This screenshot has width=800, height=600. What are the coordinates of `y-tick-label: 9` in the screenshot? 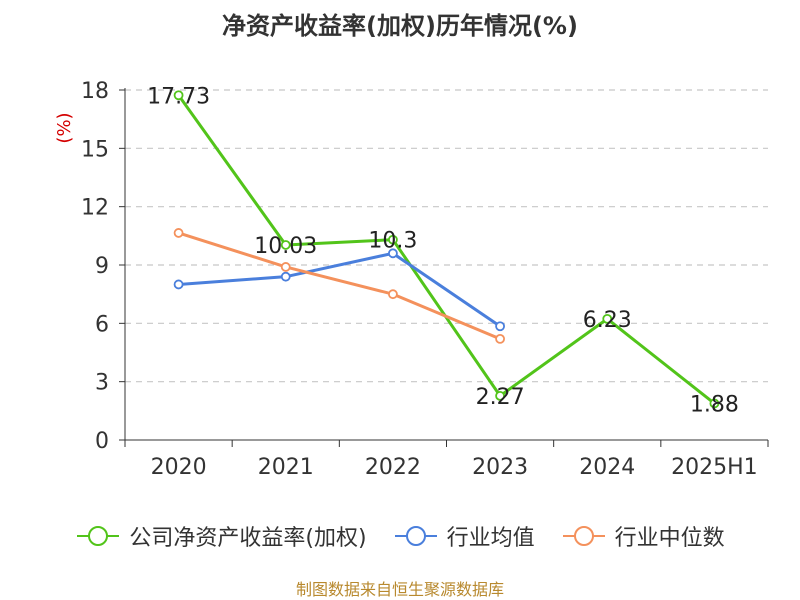 It's located at (102, 266).